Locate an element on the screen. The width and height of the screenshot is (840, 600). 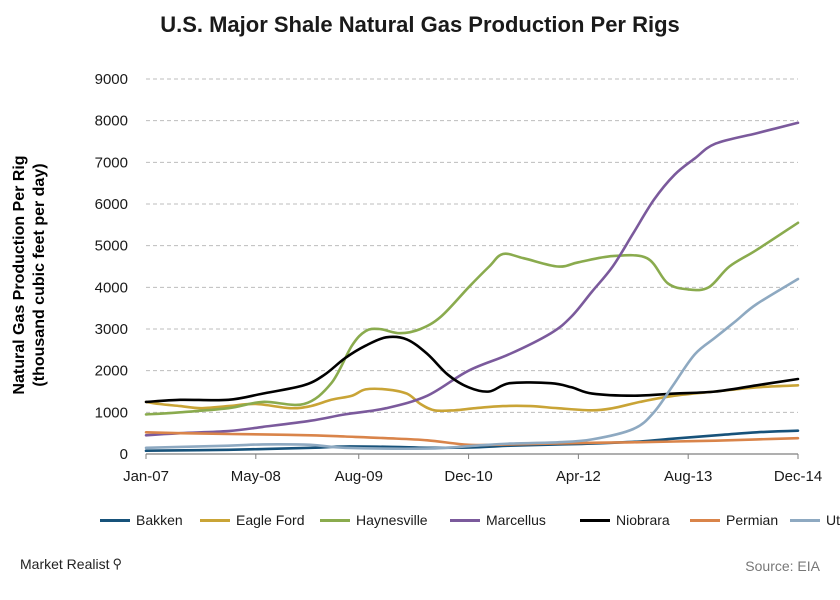
legend-label: Eagle Ford is located at coordinates (270, 520).